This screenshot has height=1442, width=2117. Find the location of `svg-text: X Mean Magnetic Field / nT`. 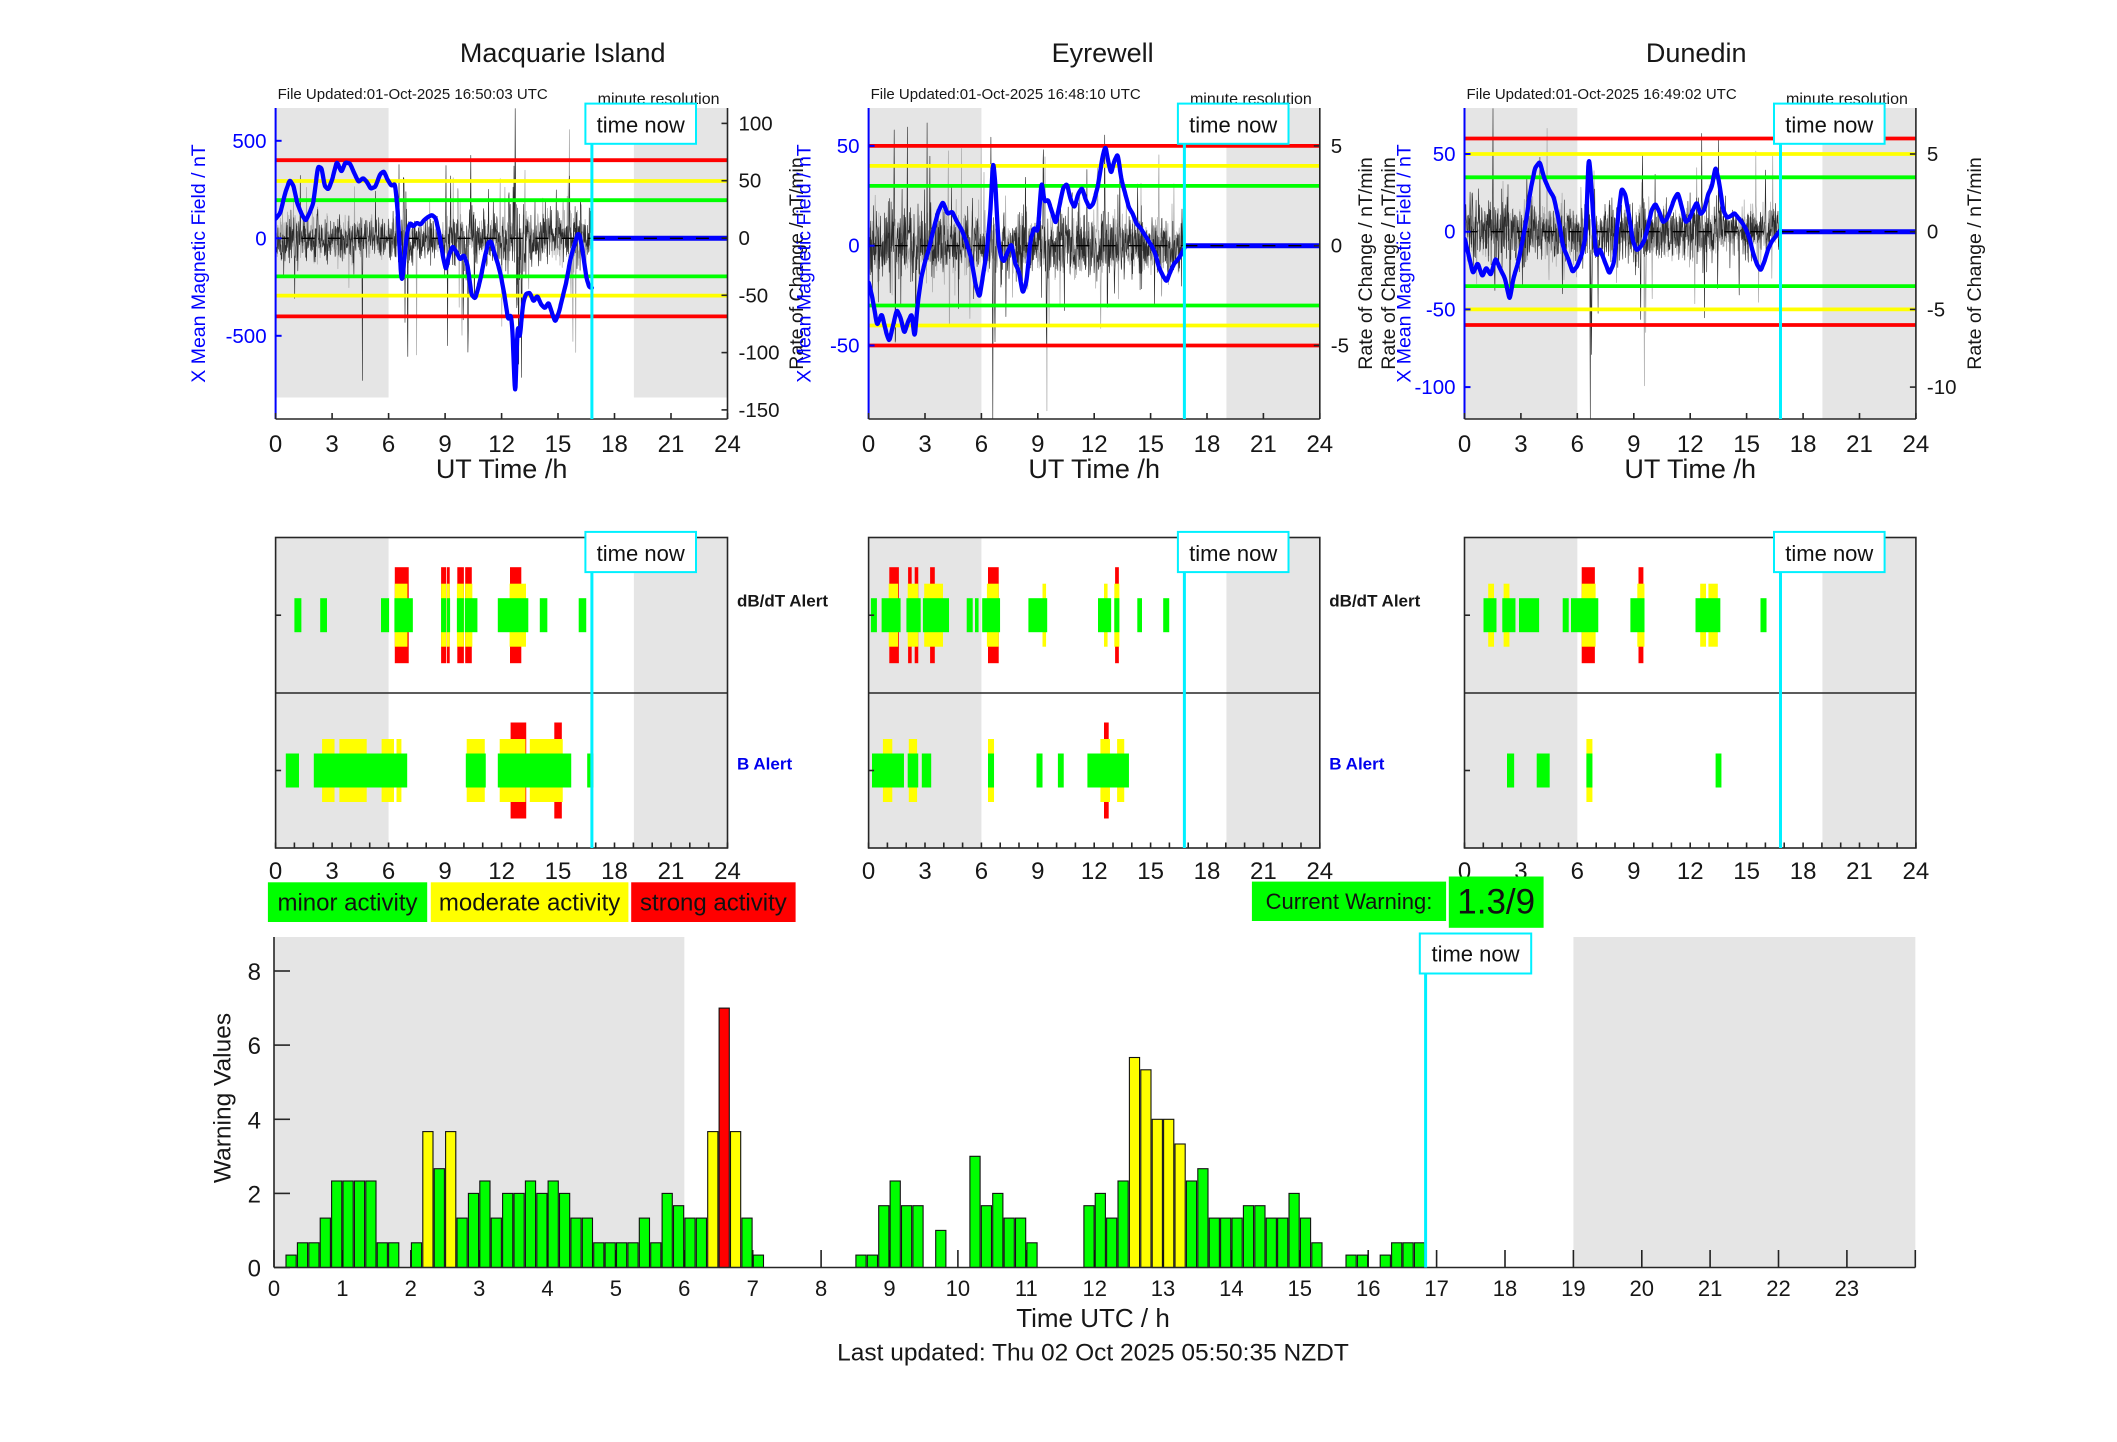

svg-text: X Mean Magnetic Field / nT is located at coordinates (199, 263).